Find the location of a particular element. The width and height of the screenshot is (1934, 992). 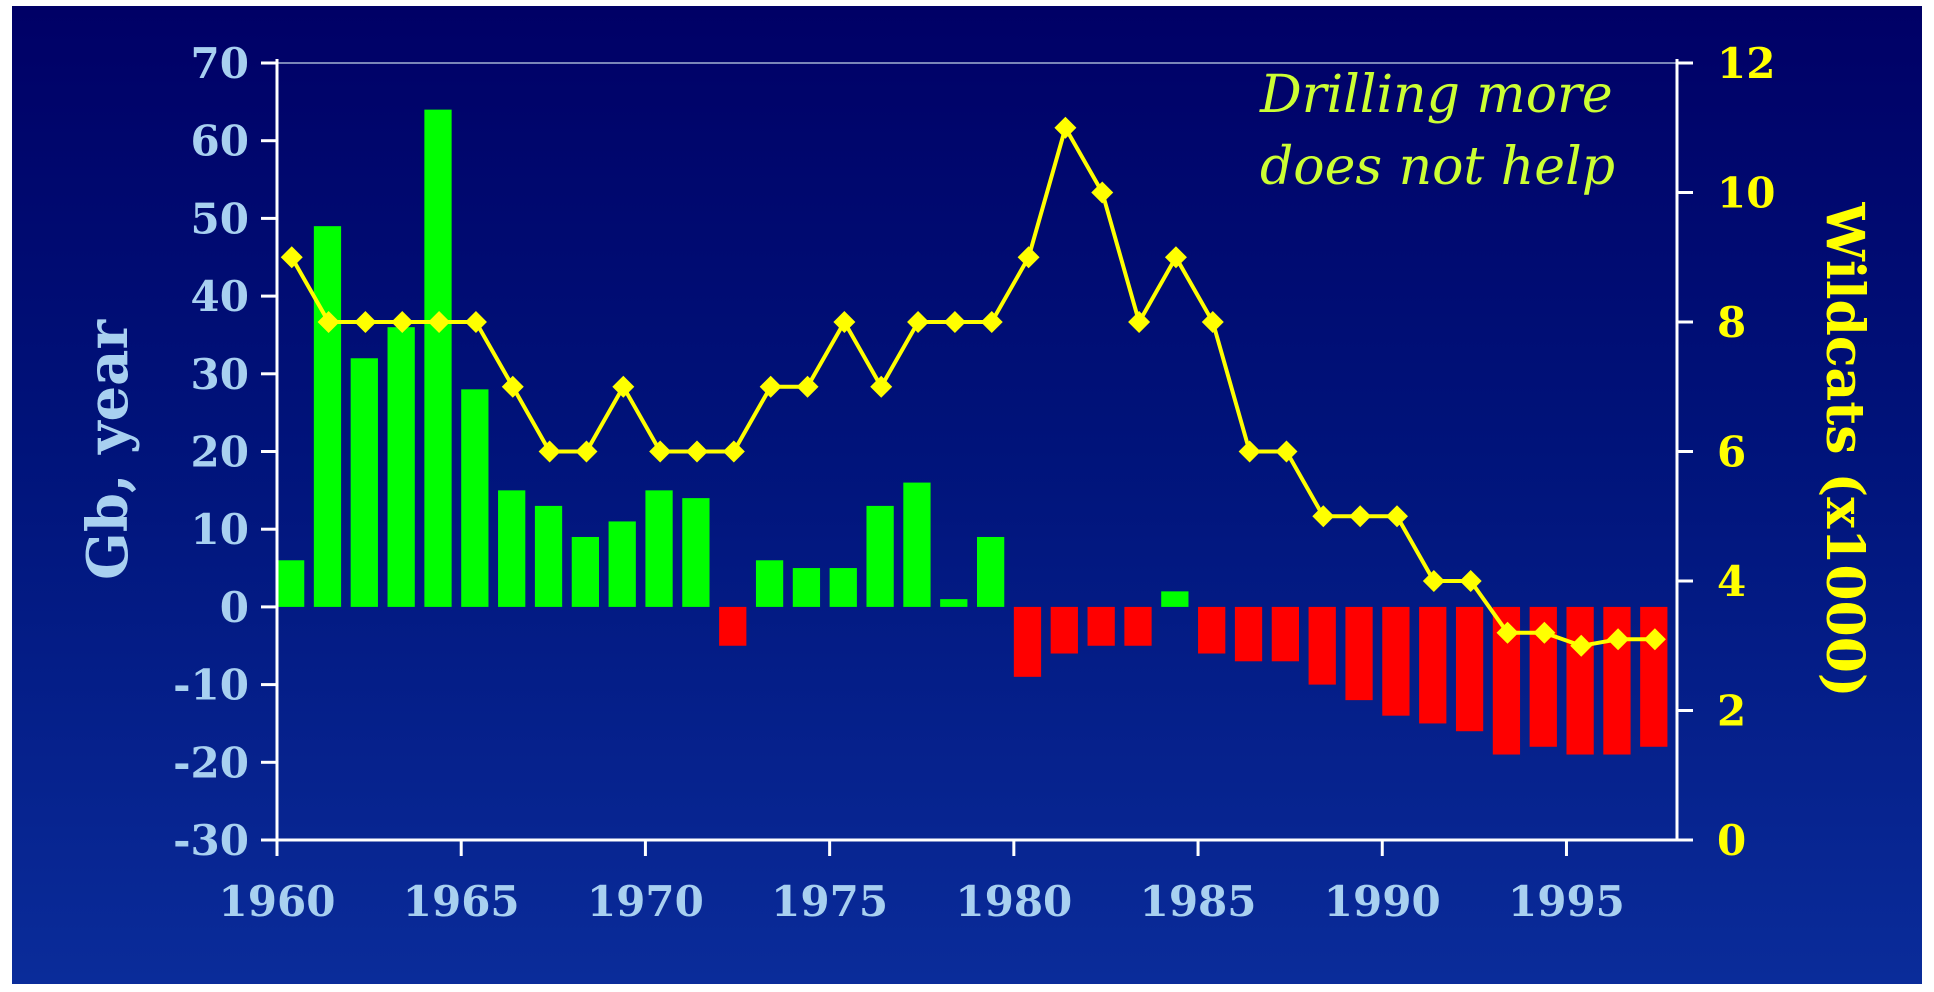

bar-1989 is located at coordinates (1359, 653).